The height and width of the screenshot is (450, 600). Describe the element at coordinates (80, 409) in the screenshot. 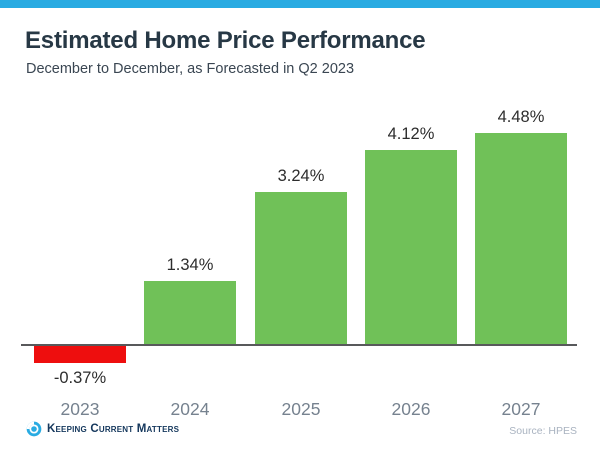

I see `x-axis-label-2023: 2023` at that location.